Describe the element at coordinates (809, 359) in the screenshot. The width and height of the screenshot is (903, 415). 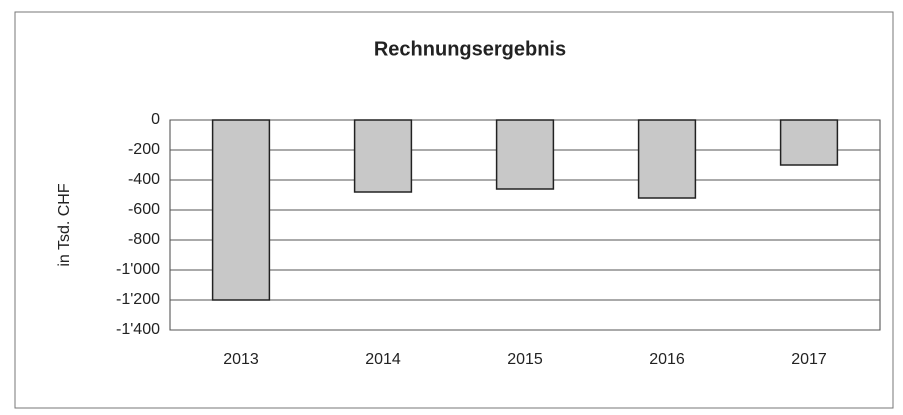
I see `x-tick-label: 2017` at that location.